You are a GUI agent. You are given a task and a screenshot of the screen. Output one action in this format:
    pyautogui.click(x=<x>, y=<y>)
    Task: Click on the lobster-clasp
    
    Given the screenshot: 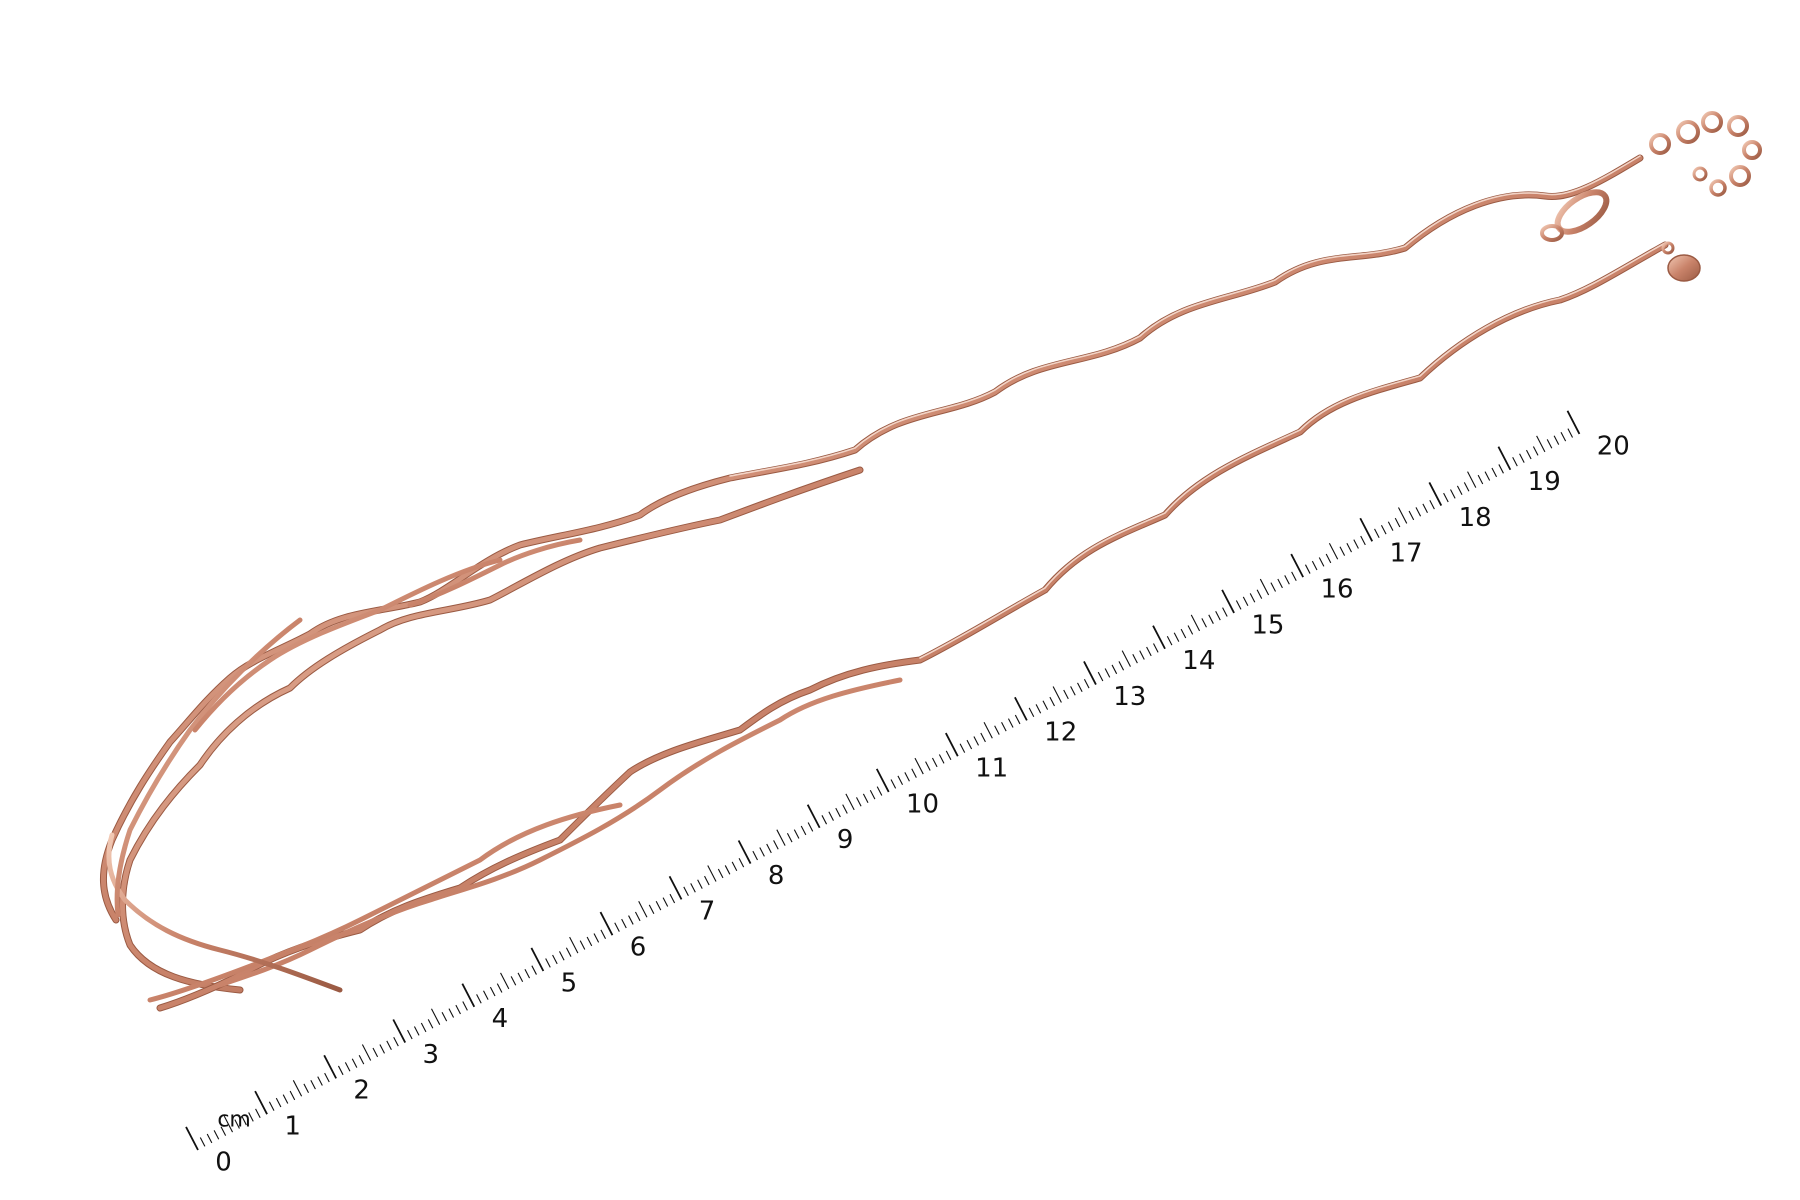 What is the action you would take?
    pyautogui.click(x=1575, y=215)
    